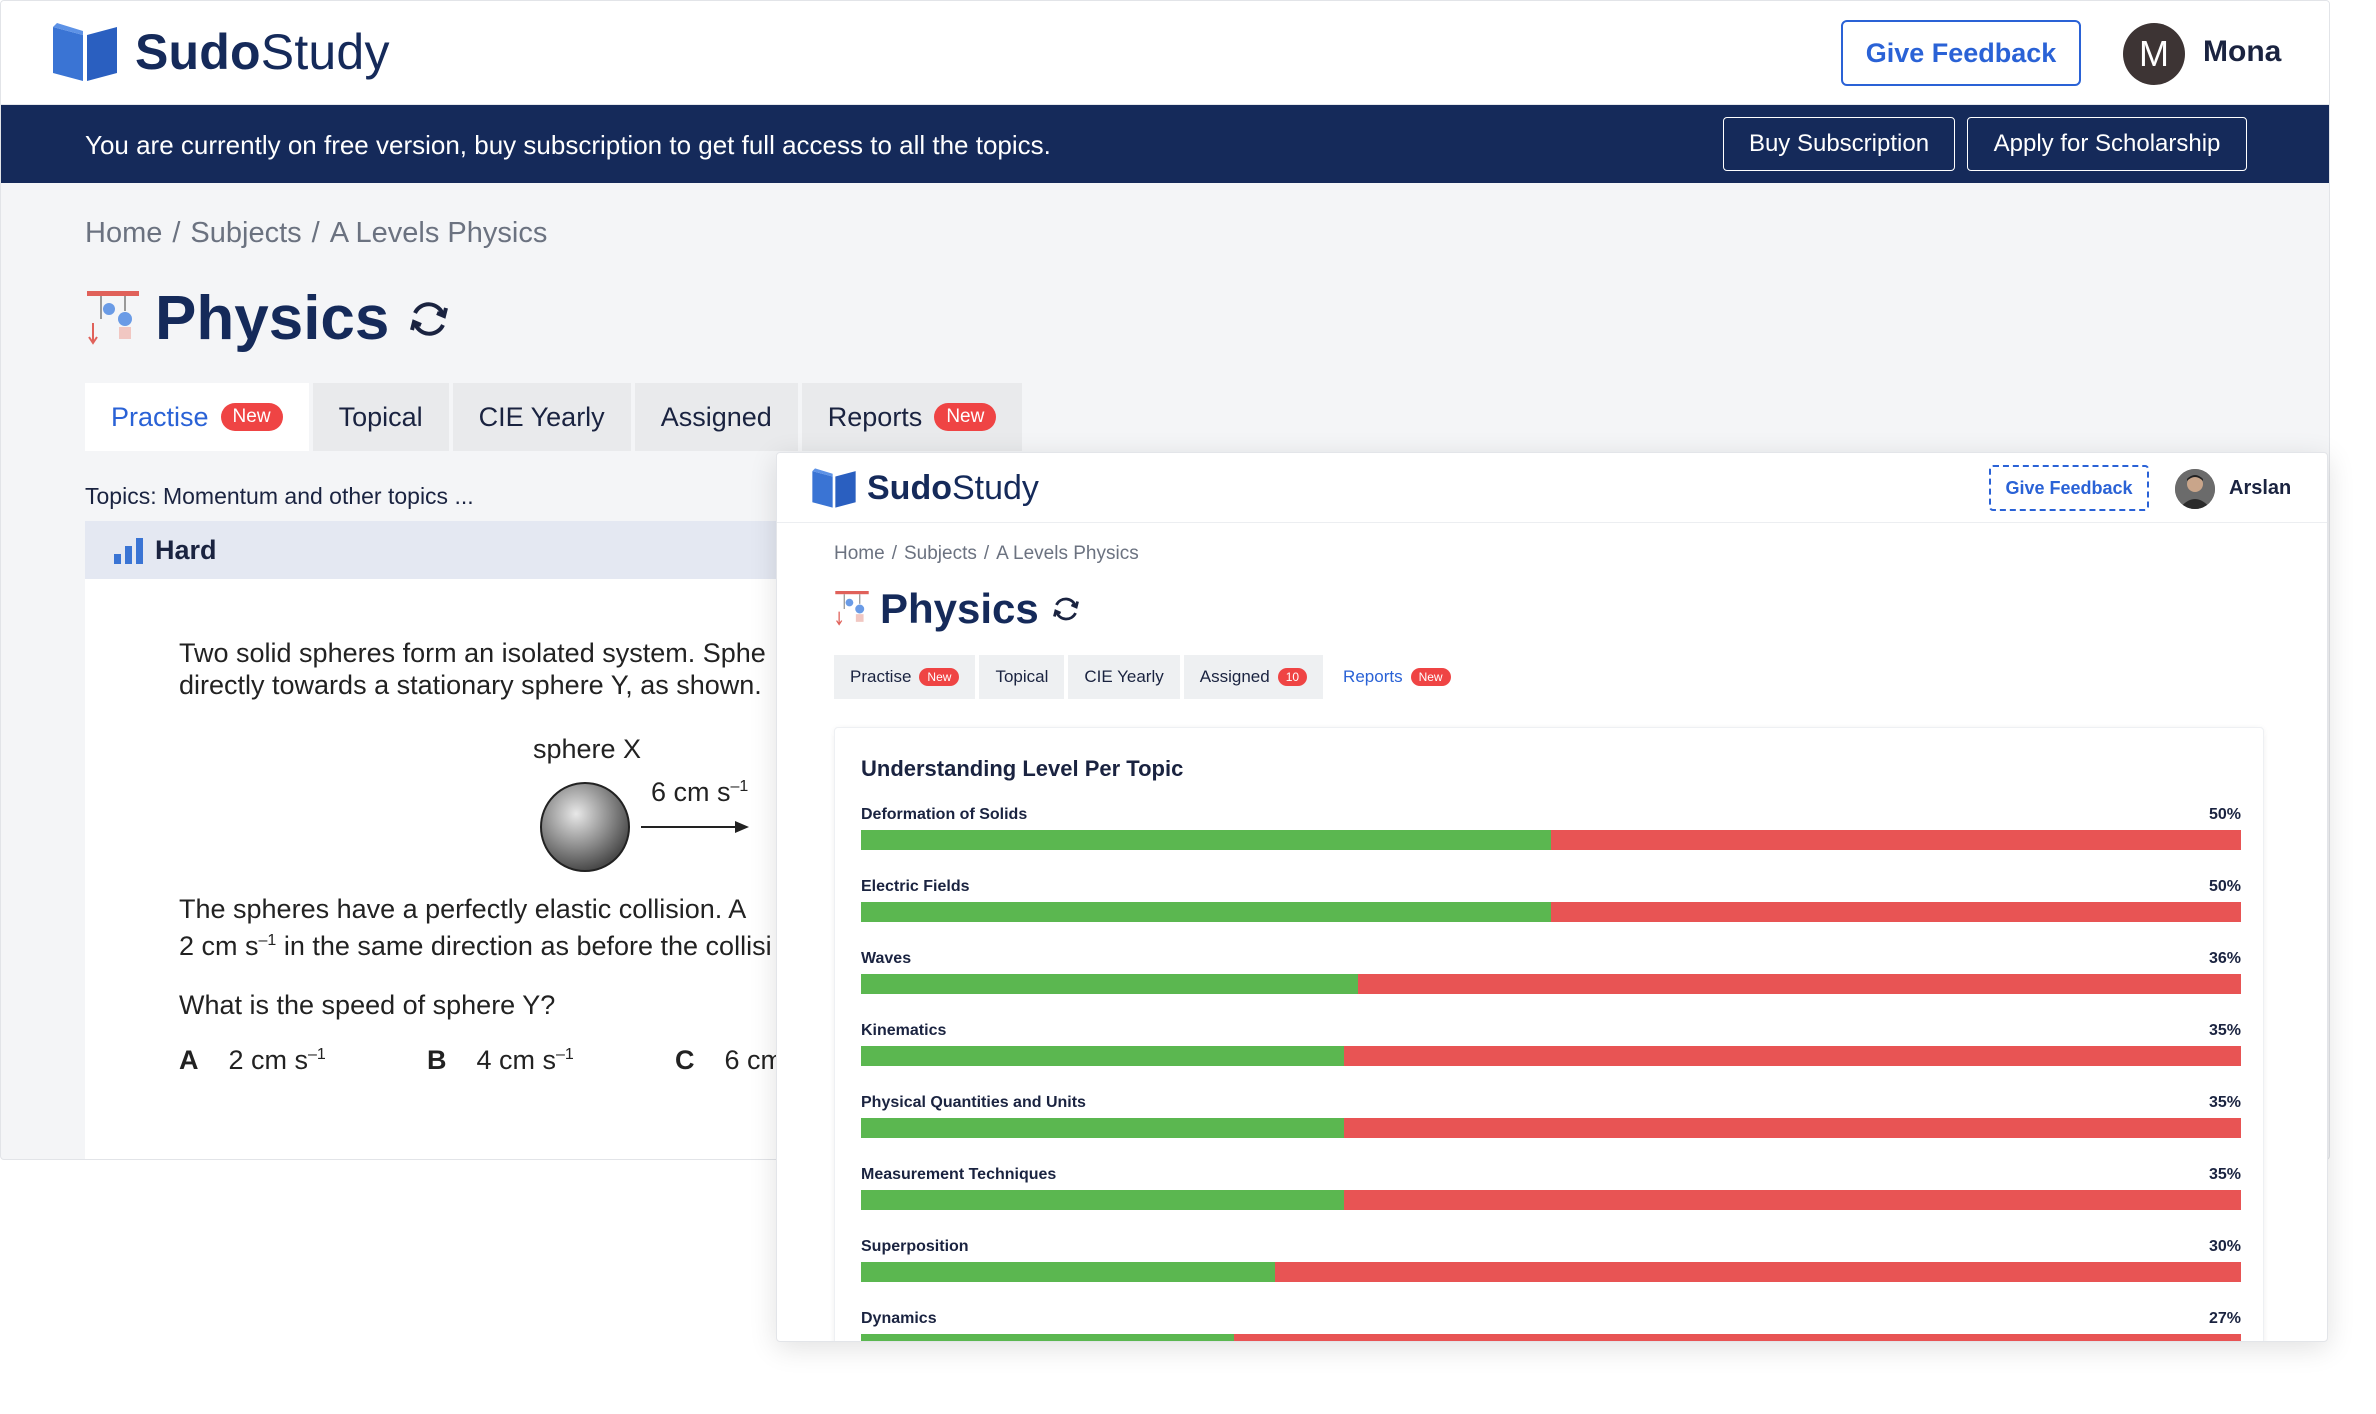 The image size is (2376, 1414). What do you see at coordinates (700, 792) in the screenshot?
I see `speed-label: 6 cm s–1` at bounding box center [700, 792].